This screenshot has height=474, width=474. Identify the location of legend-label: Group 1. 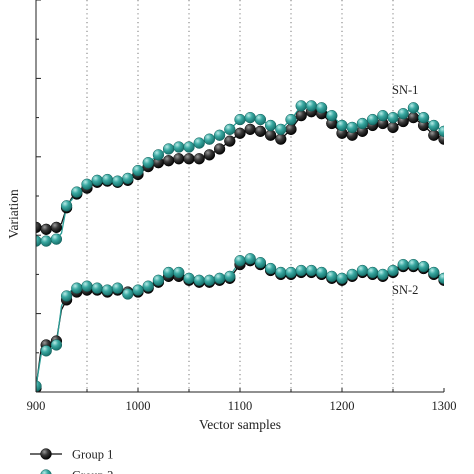
(92, 455).